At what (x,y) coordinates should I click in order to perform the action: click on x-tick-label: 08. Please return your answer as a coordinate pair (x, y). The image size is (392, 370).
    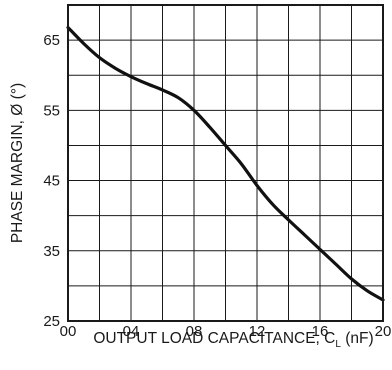
    Looking at the image, I should click on (194, 331).